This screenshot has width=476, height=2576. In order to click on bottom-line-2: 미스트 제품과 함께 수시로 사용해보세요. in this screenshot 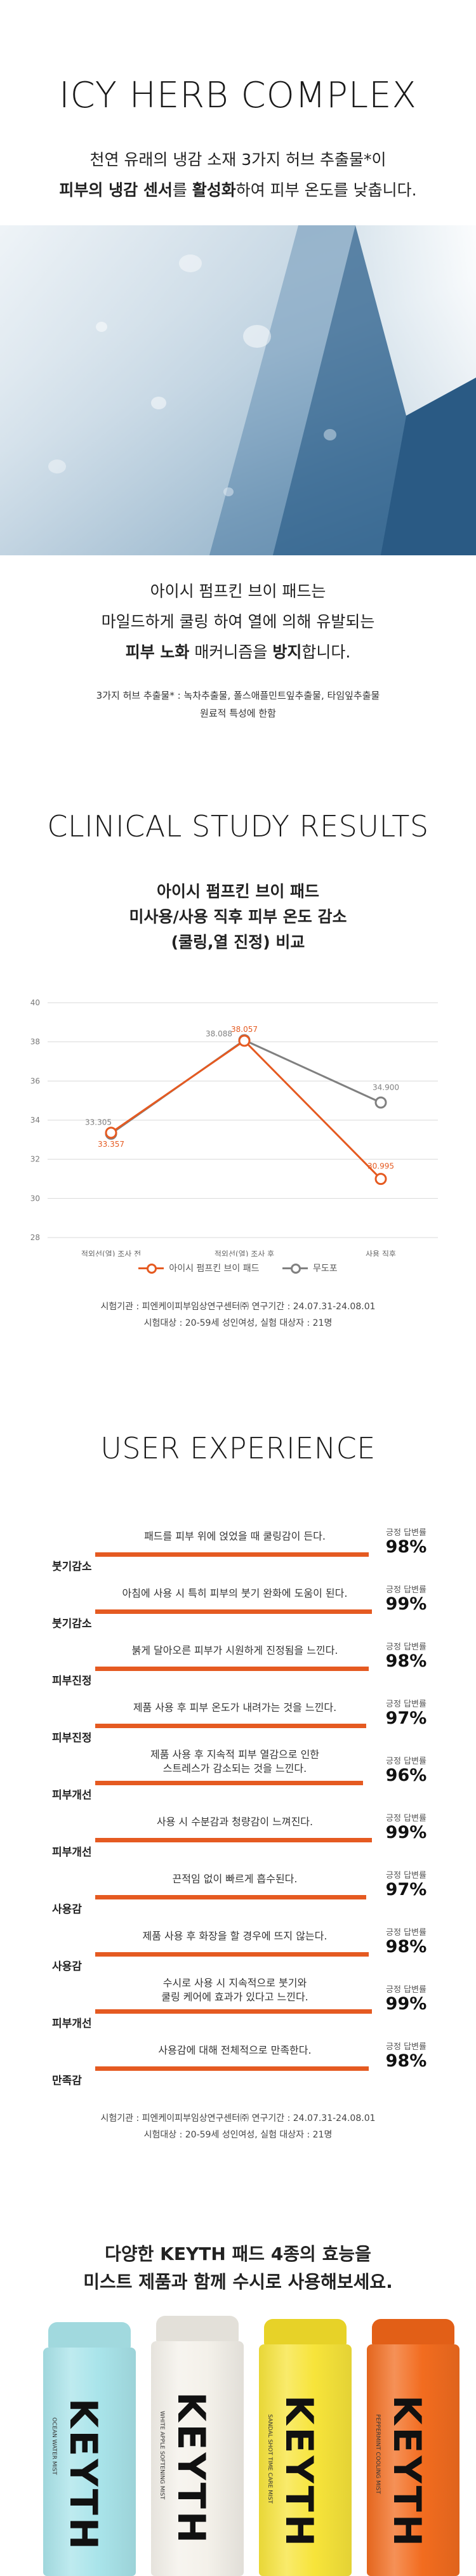, I will do `click(238, 2281)`.